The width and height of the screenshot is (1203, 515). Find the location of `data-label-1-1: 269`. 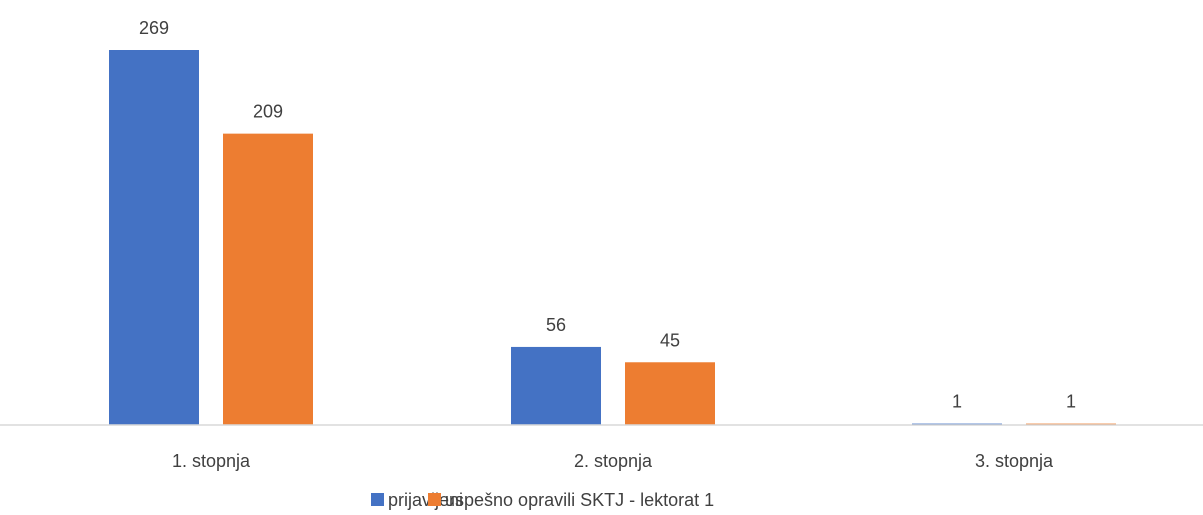

data-label-1-1: 269 is located at coordinates (154, 28).